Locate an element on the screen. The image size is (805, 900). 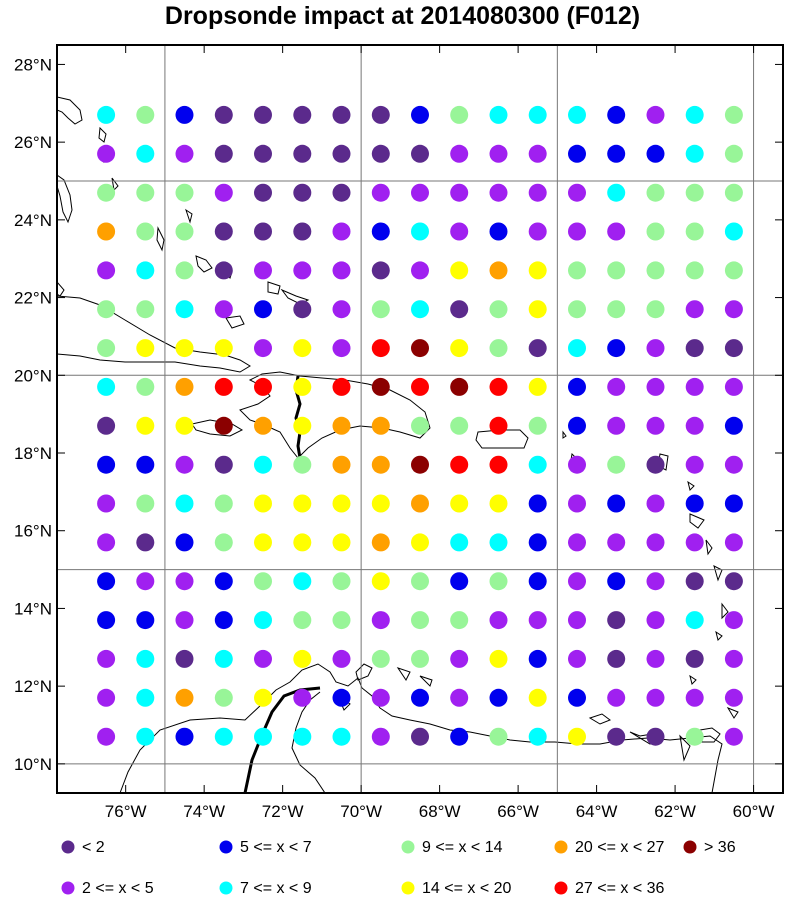
legend-label: 2 <= x < 5 is located at coordinates (118, 888).